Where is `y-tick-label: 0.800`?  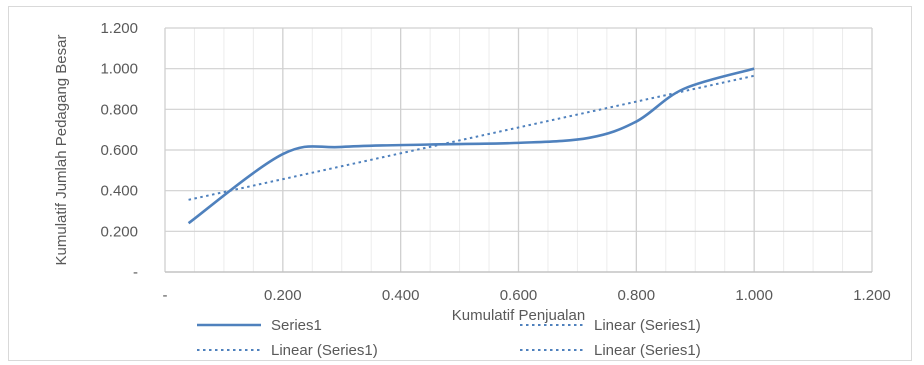
y-tick-label: 0.800 is located at coordinates (119, 109).